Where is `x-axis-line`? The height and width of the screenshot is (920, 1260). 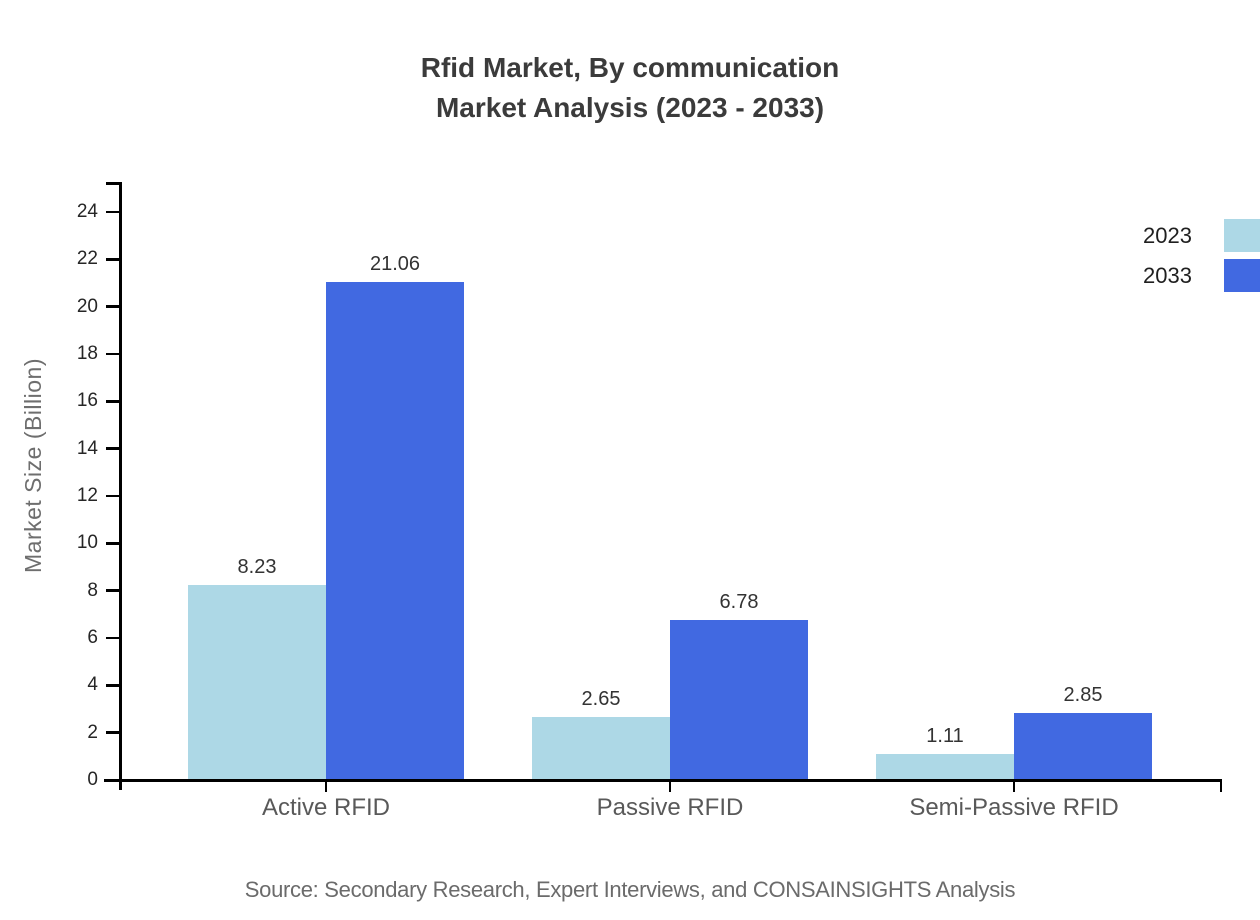
x-axis-line is located at coordinates (663, 780).